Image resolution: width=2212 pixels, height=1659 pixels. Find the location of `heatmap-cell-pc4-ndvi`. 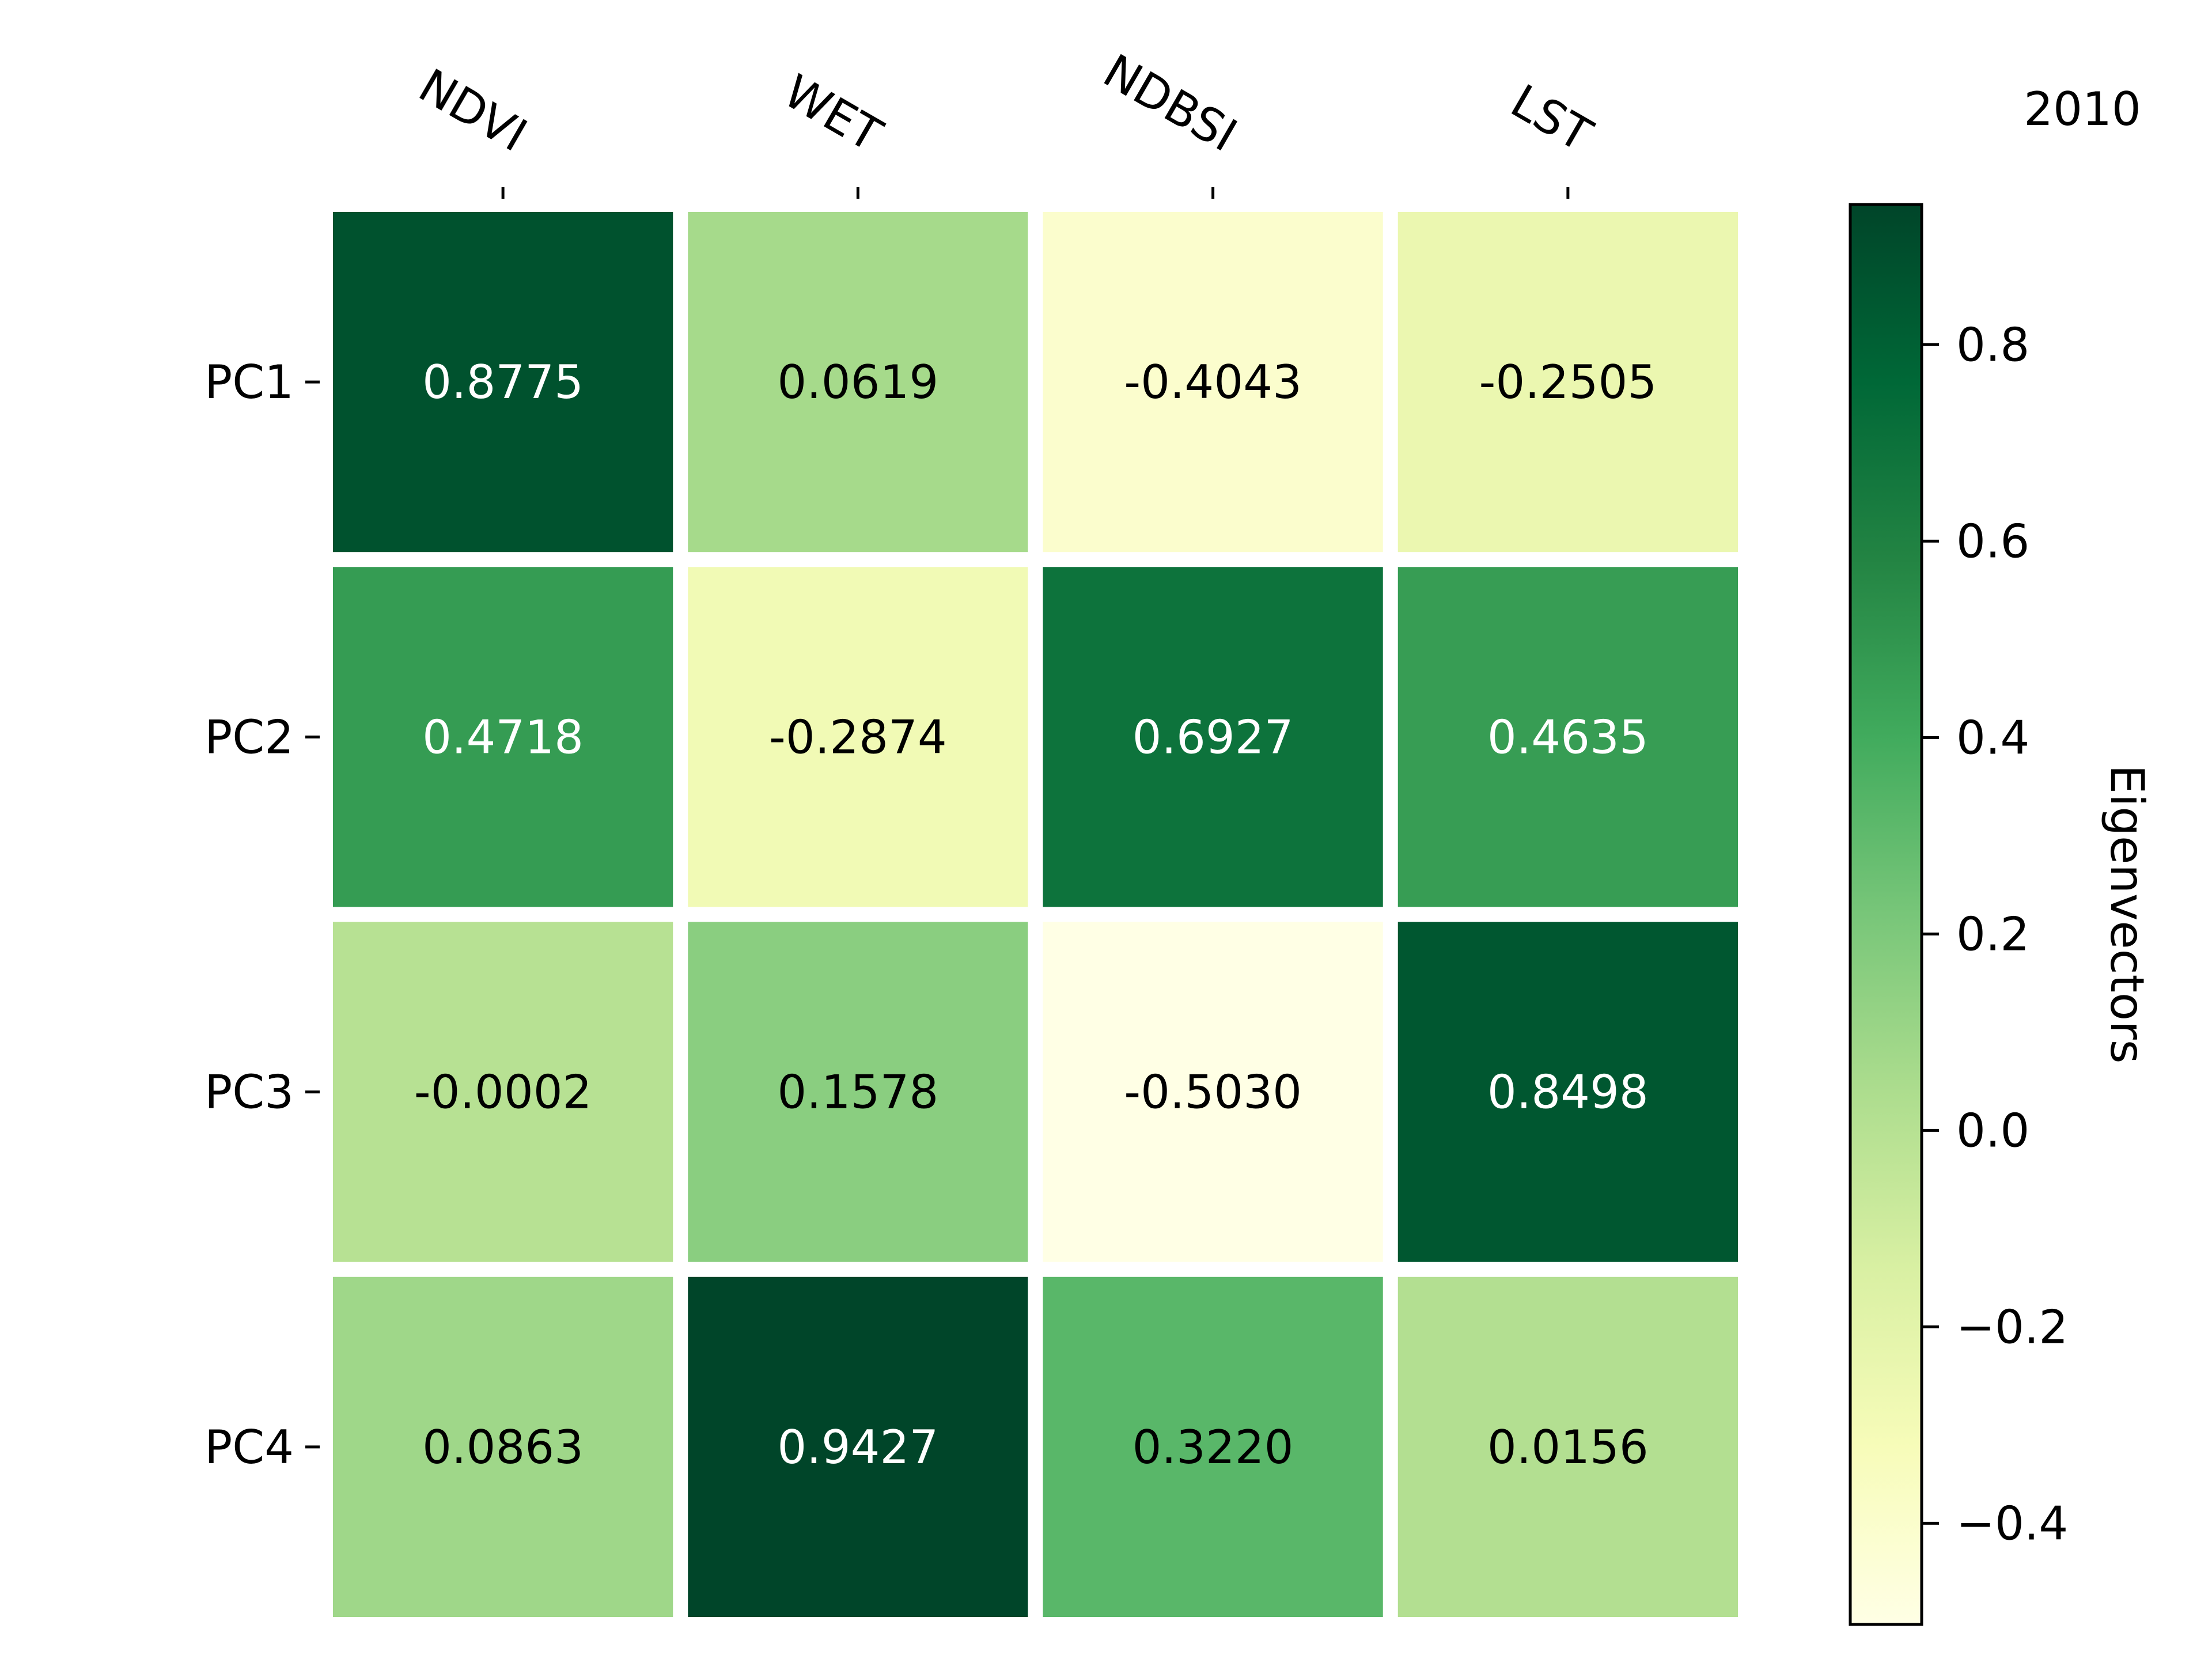

heatmap-cell-pc4-ndvi is located at coordinates (503, 1447).